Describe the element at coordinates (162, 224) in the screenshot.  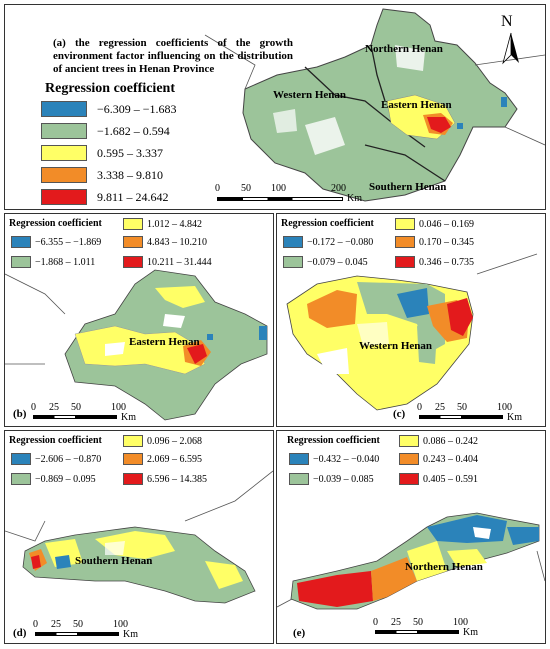
I see `legend-item: 1.012 – 4.842` at that location.